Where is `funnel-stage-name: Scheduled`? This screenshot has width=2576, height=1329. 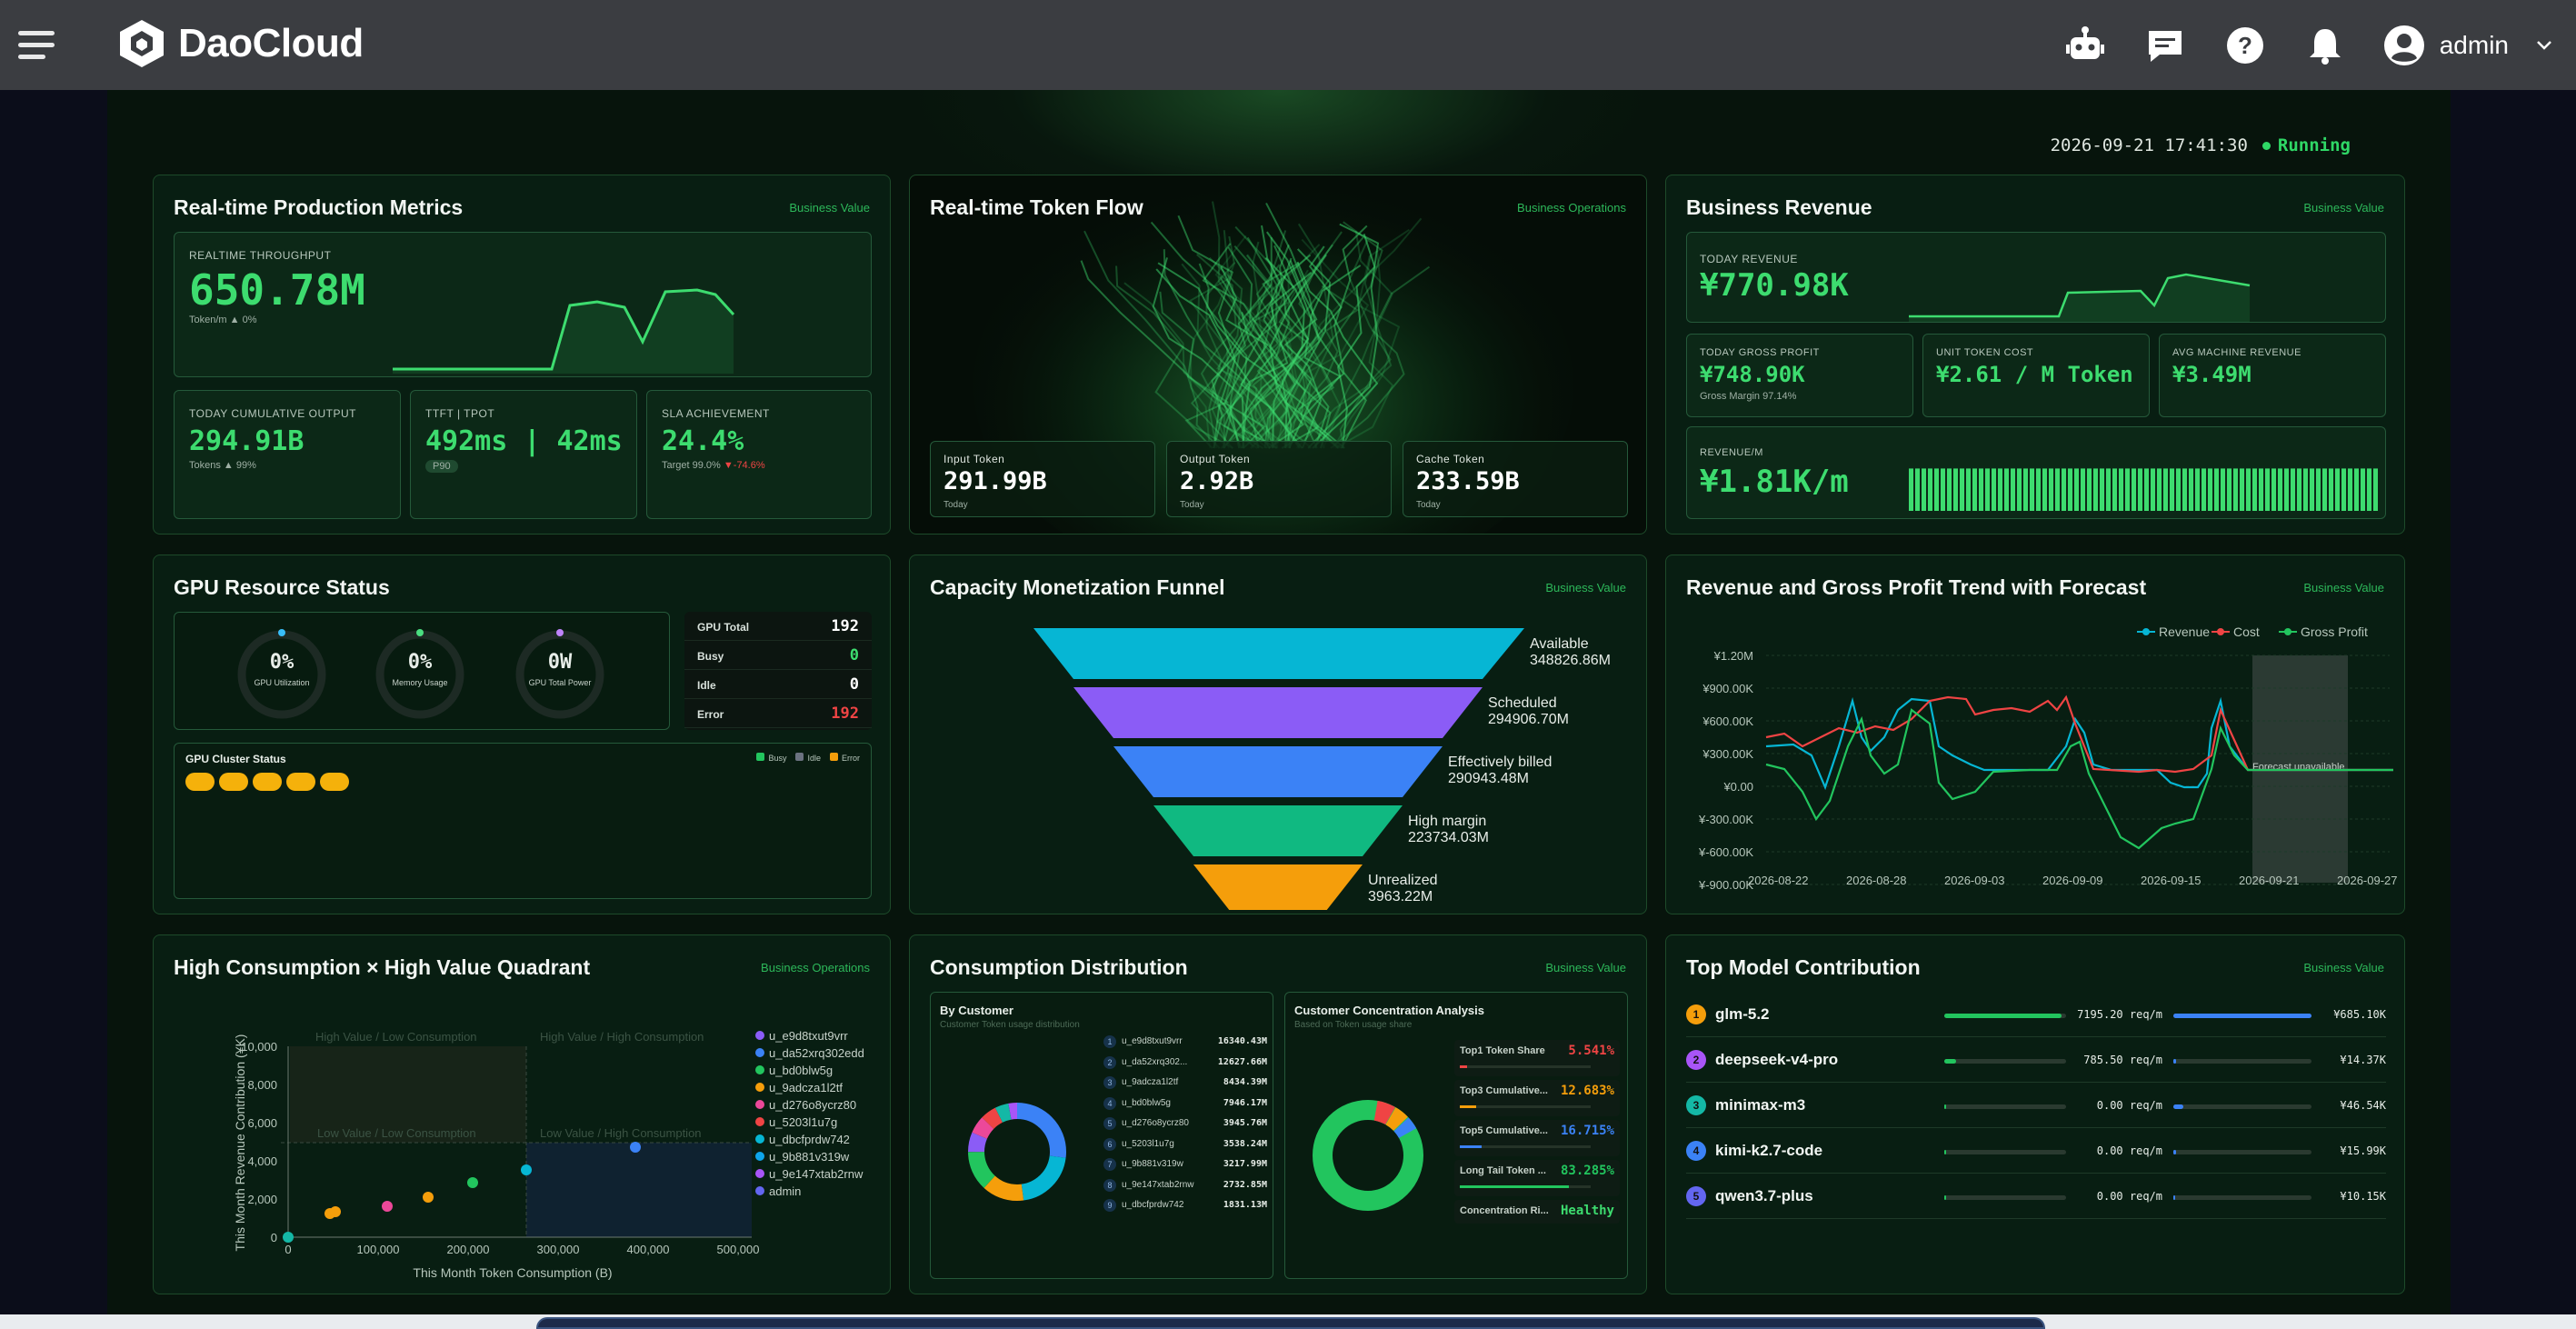 funnel-stage-name: Scheduled is located at coordinates (1522, 703).